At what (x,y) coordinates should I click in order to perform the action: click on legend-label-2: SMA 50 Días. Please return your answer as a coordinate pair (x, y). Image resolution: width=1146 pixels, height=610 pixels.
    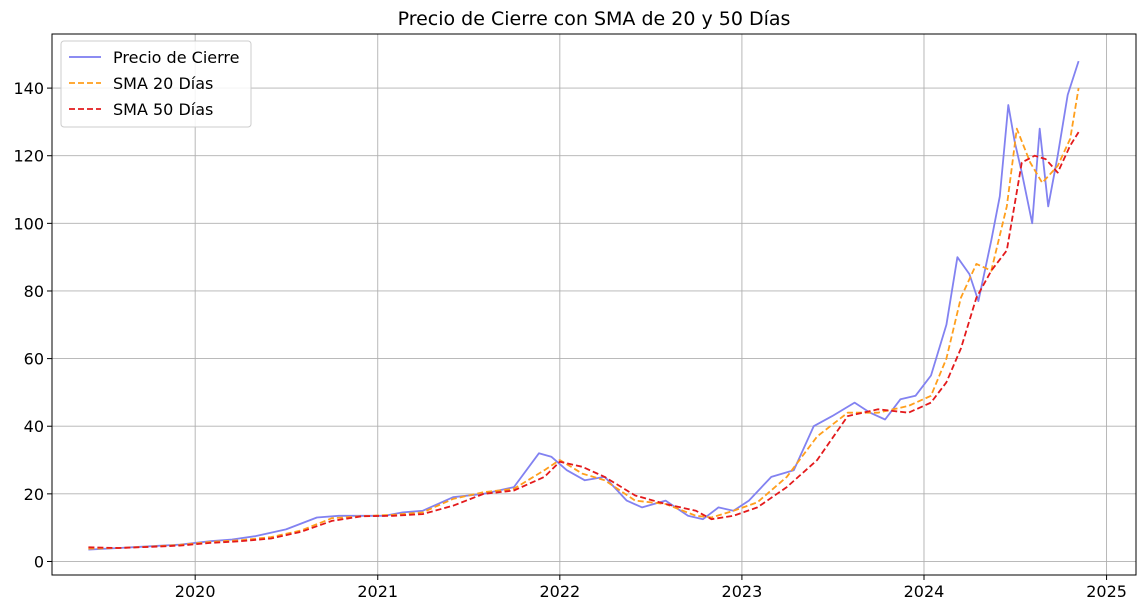
    Looking at the image, I should click on (163, 109).